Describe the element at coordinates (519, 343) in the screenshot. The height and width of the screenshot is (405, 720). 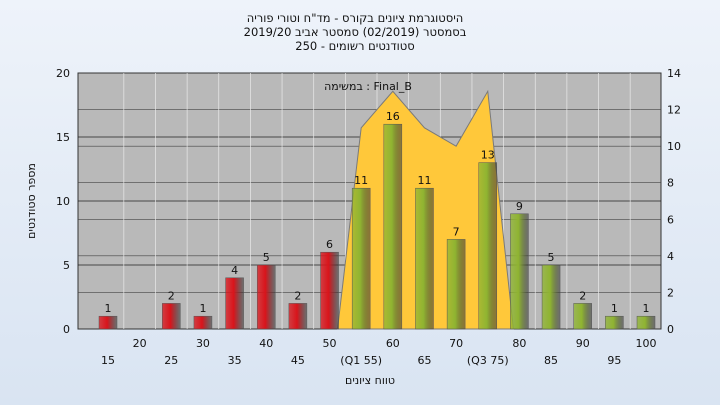
I see `x-tick-label: 80` at that location.